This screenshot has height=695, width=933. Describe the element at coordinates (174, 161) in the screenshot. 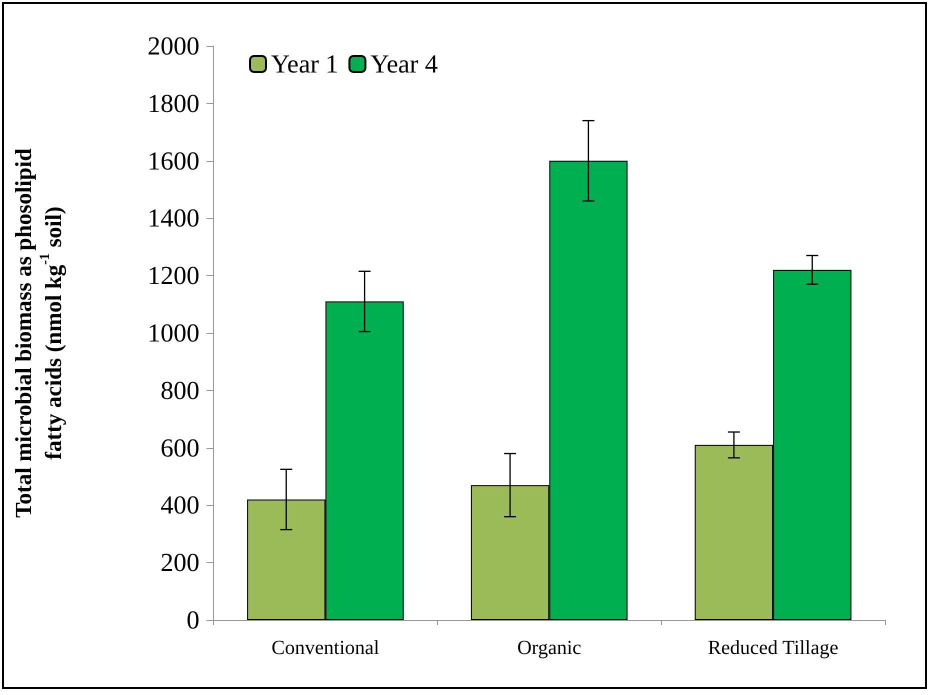

I see `y-tick-label: 1600` at that location.